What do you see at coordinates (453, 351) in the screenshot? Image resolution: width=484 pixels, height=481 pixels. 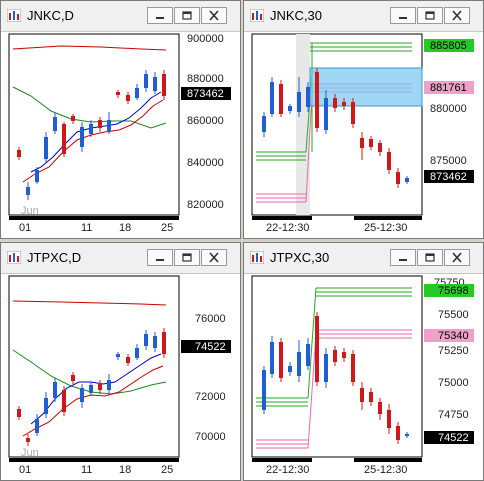 I see `price-axis-label: 75250` at bounding box center [453, 351].